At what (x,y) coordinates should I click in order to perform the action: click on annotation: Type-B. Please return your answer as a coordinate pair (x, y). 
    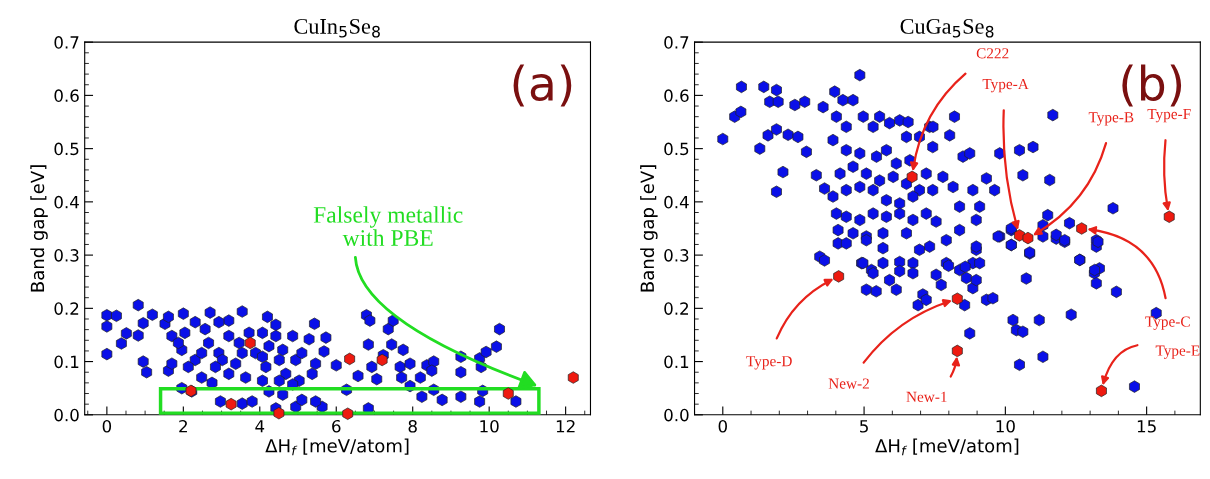
    Looking at the image, I should click on (1111, 119).